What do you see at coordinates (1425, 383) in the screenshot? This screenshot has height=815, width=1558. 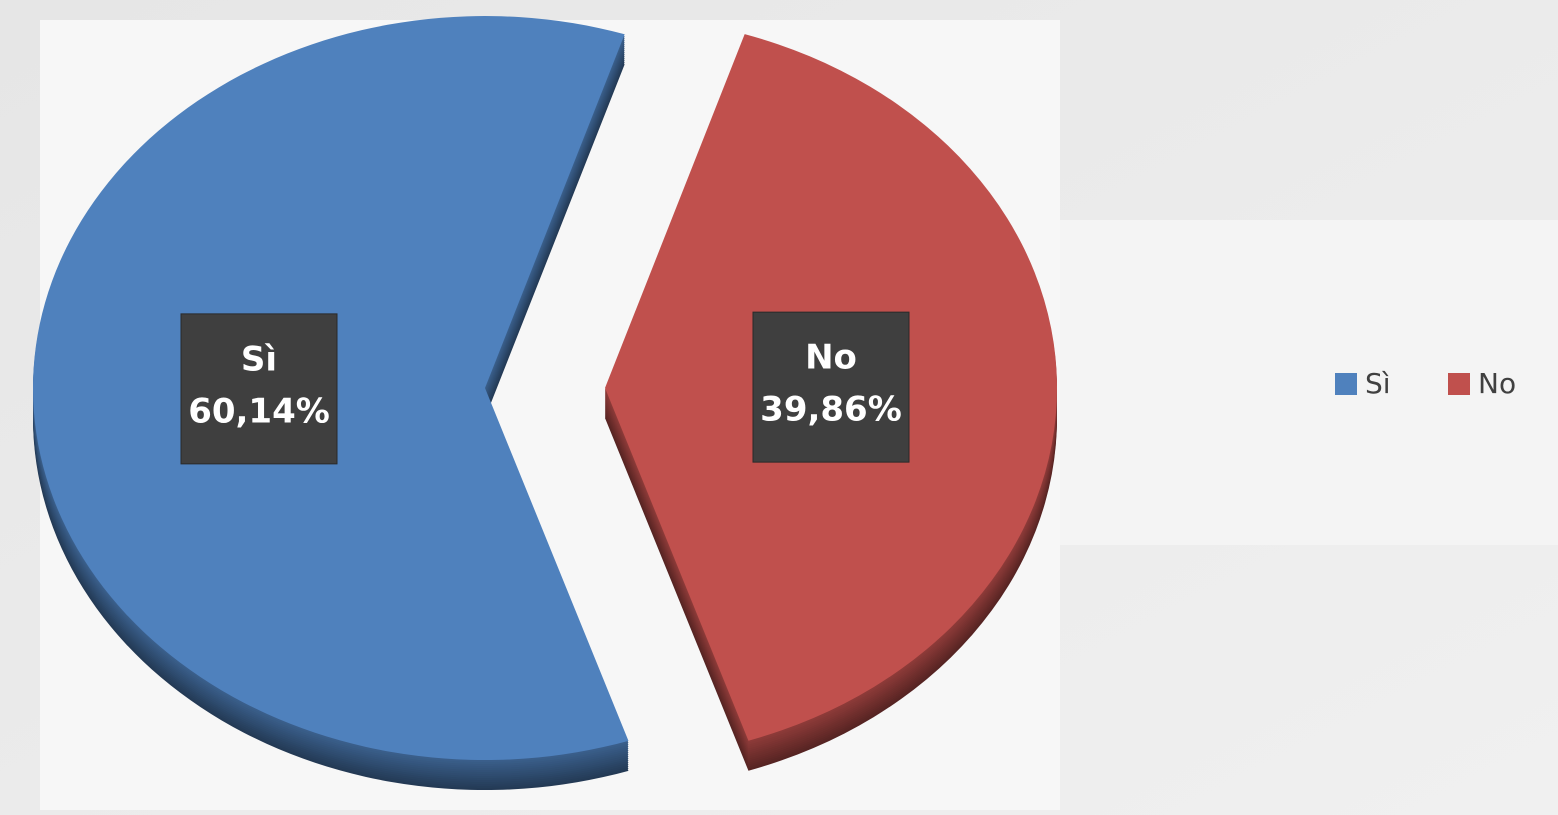 I see `legend: Sì No` at bounding box center [1425, 383].